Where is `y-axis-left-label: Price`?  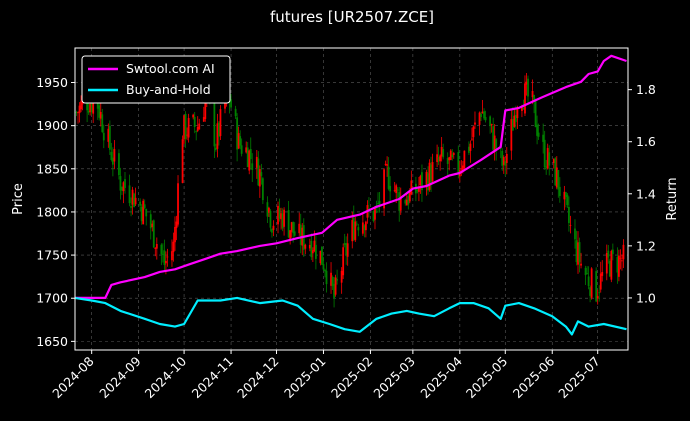 y-axis-left-label: Price is located at coordinates (18, 199).